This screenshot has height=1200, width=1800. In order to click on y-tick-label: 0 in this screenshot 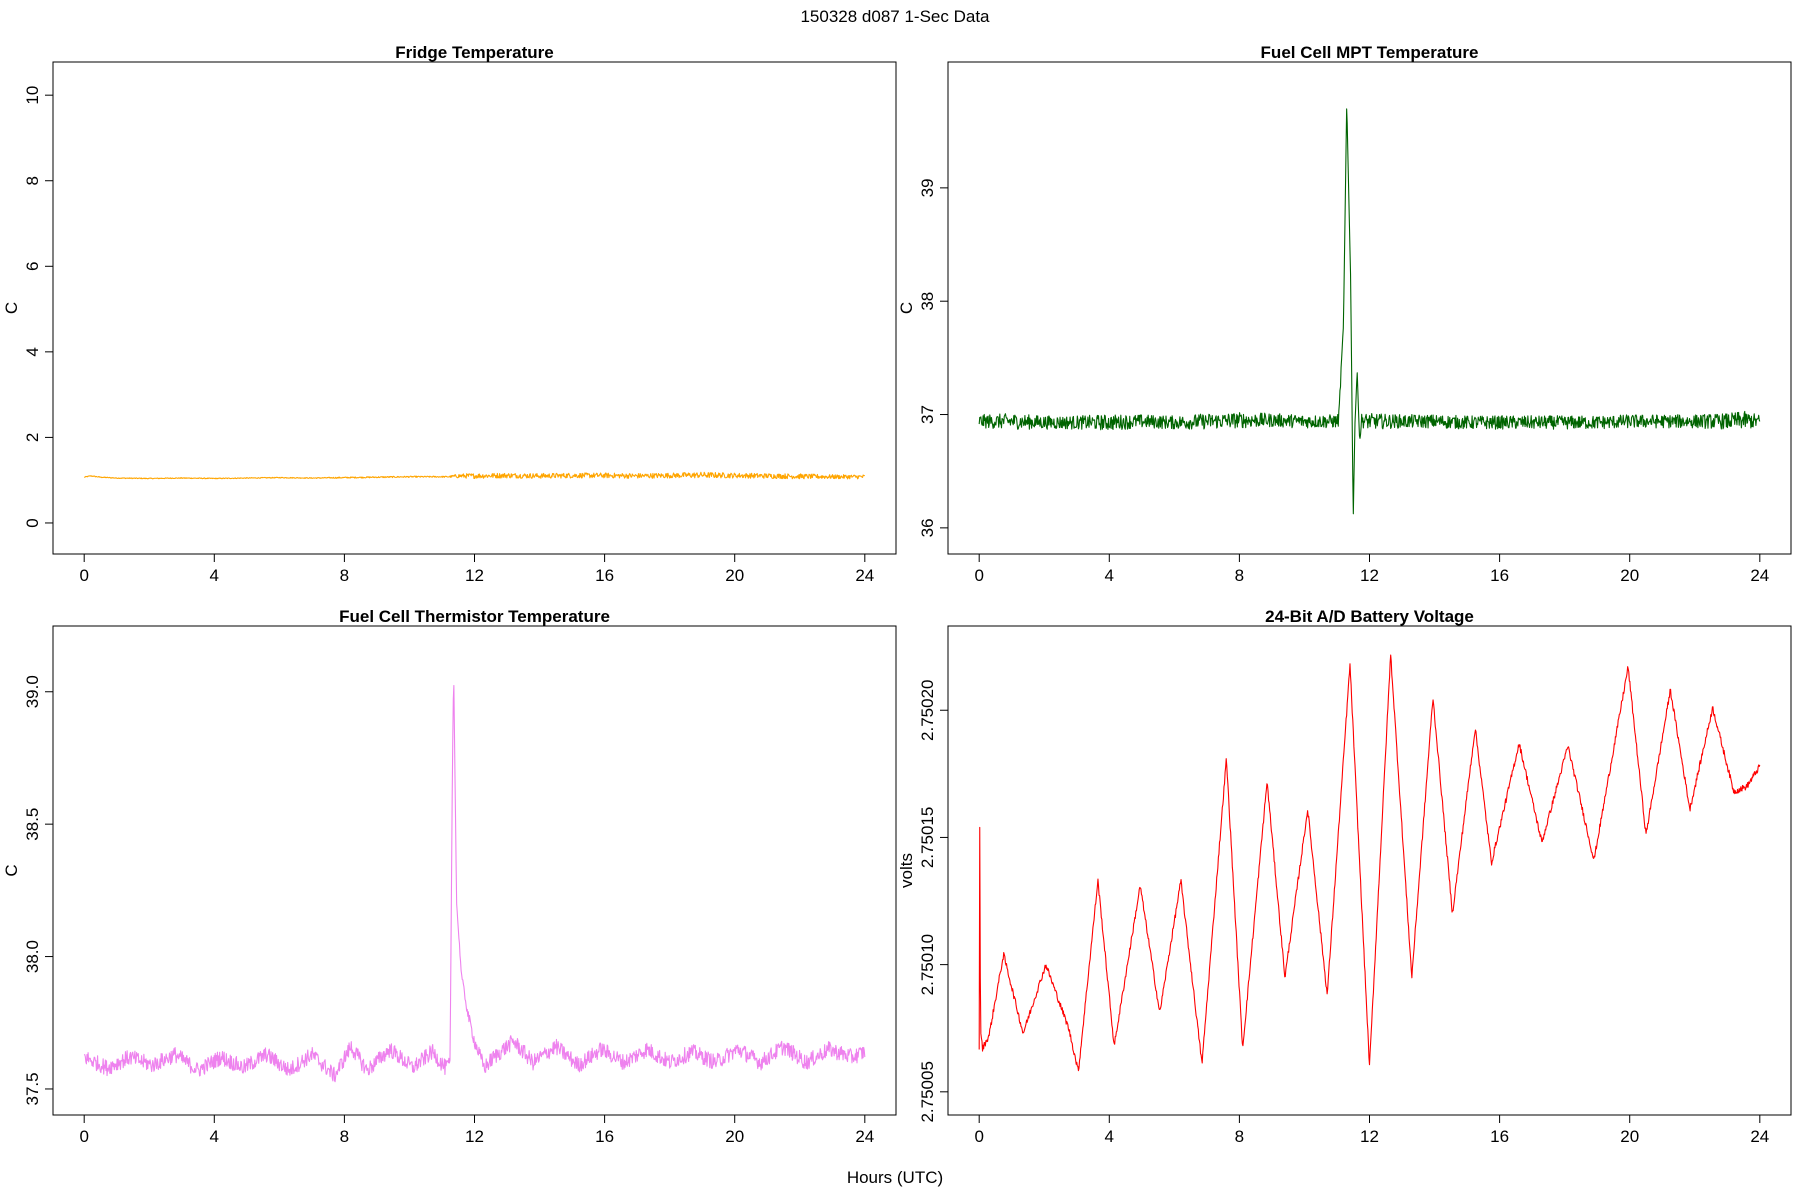, I will do `click(32, 522)`.